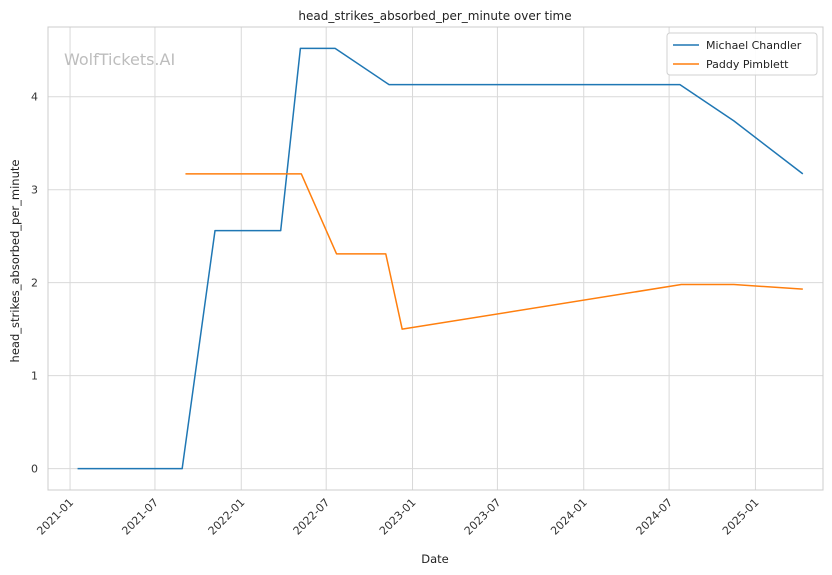  I want to click on y-tick-label: 1, so click(34, 376).